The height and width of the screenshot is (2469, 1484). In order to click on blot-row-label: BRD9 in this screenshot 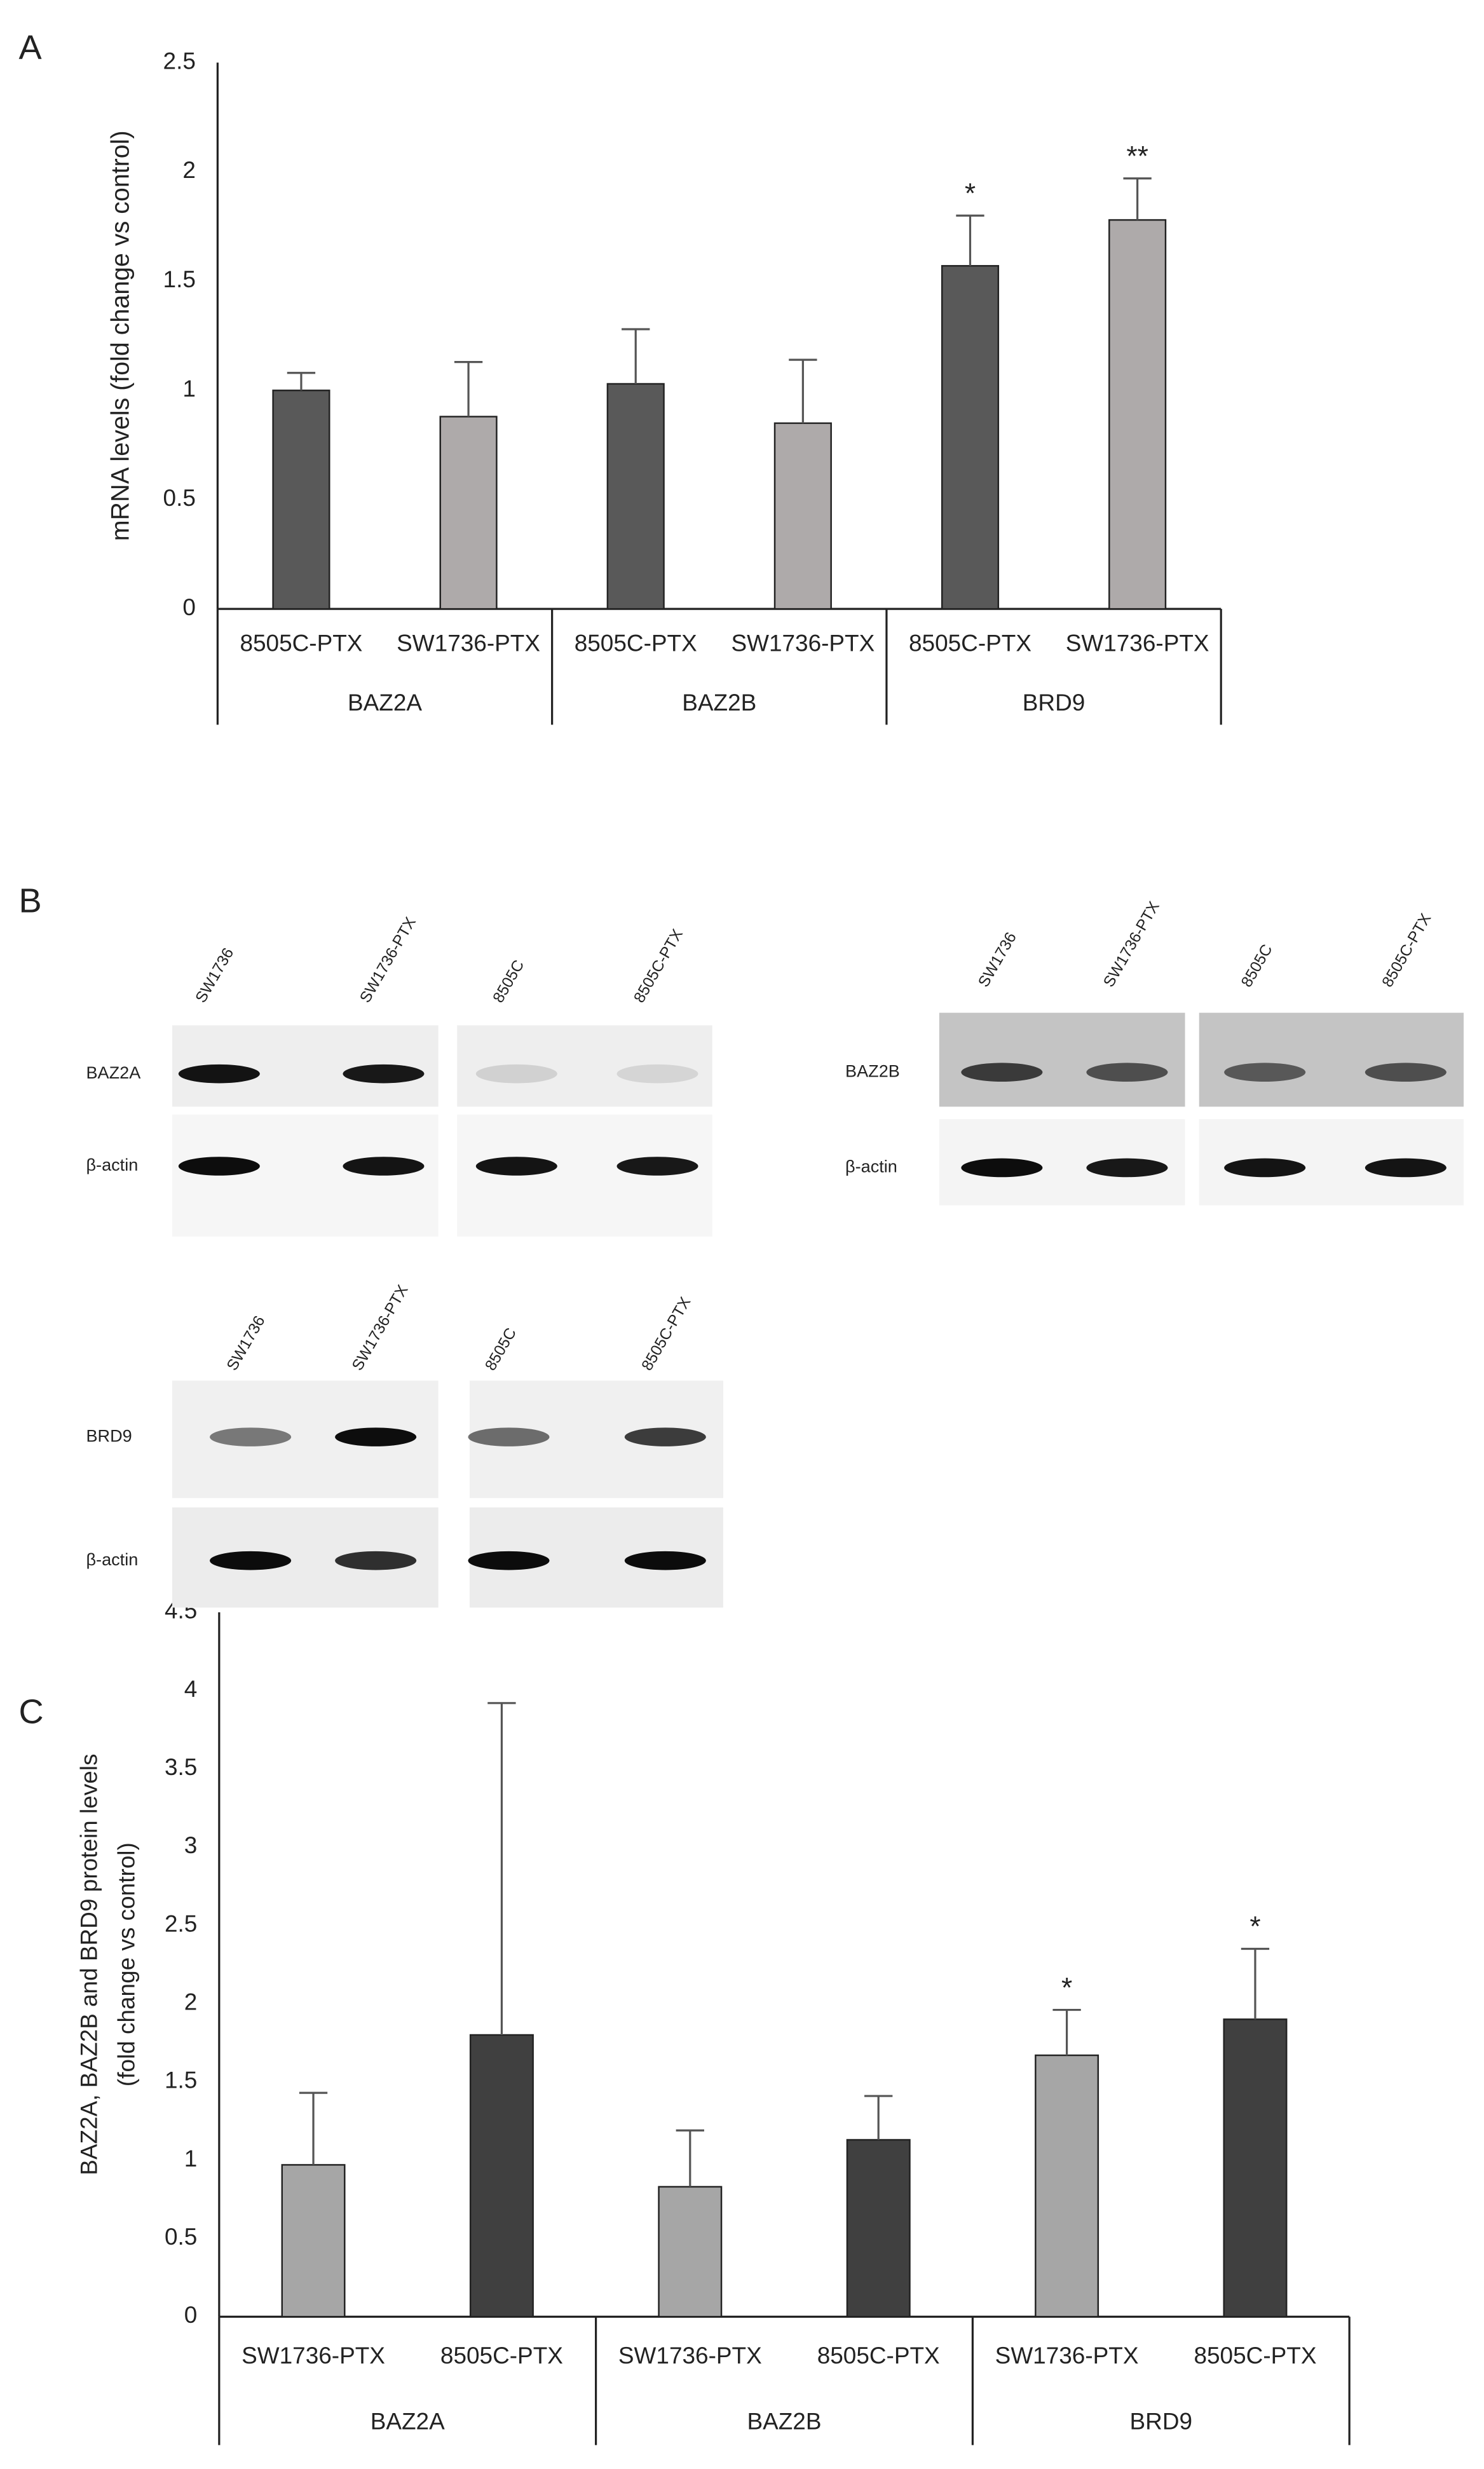, I will do `click(109, 1435)`.